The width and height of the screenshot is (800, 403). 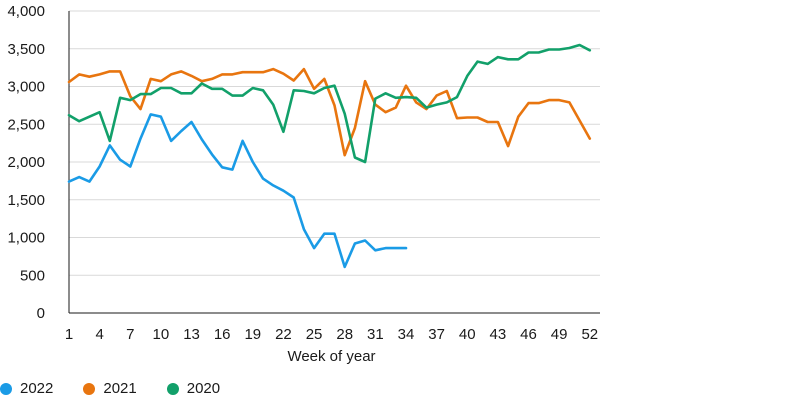 What do you see at coordinates (130, 334) in the screenshot?
I see `x-tick-label: 7` at bounding box center [130, 334].